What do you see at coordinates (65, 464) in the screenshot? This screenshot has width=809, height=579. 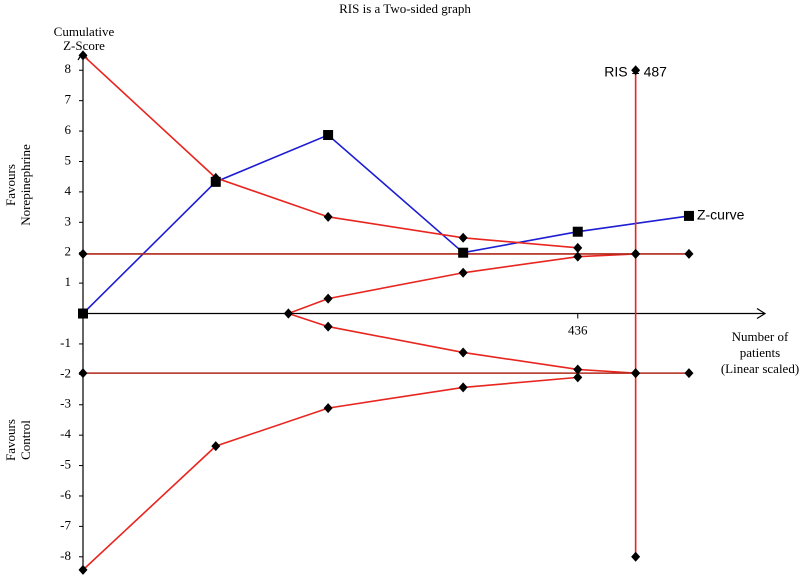 I see `y-tick-label: -5` at bounding box center [65, 464].